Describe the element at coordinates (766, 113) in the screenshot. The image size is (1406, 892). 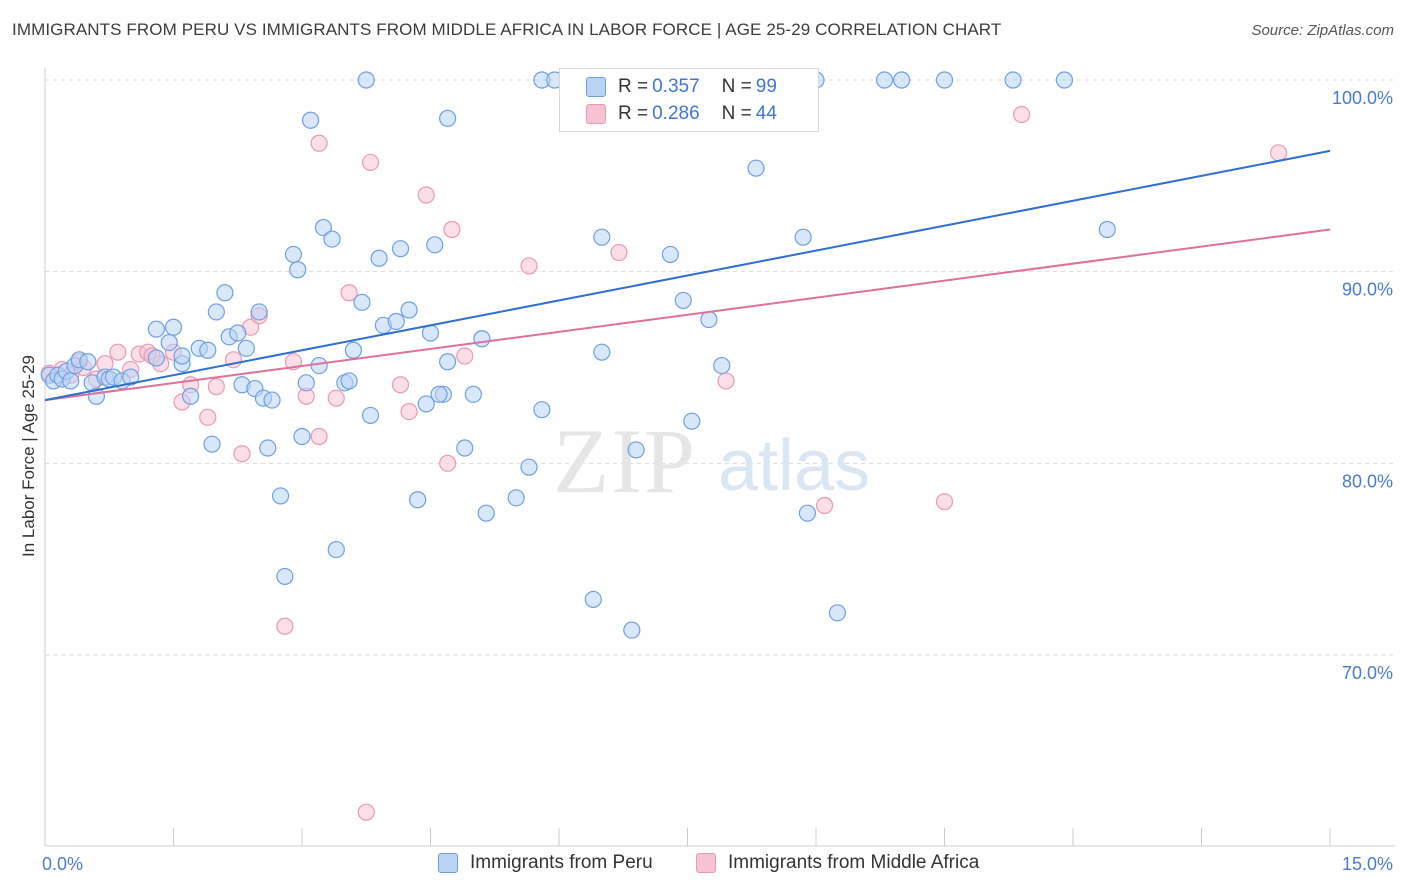
I see `africa-n-value: 44` at that location.